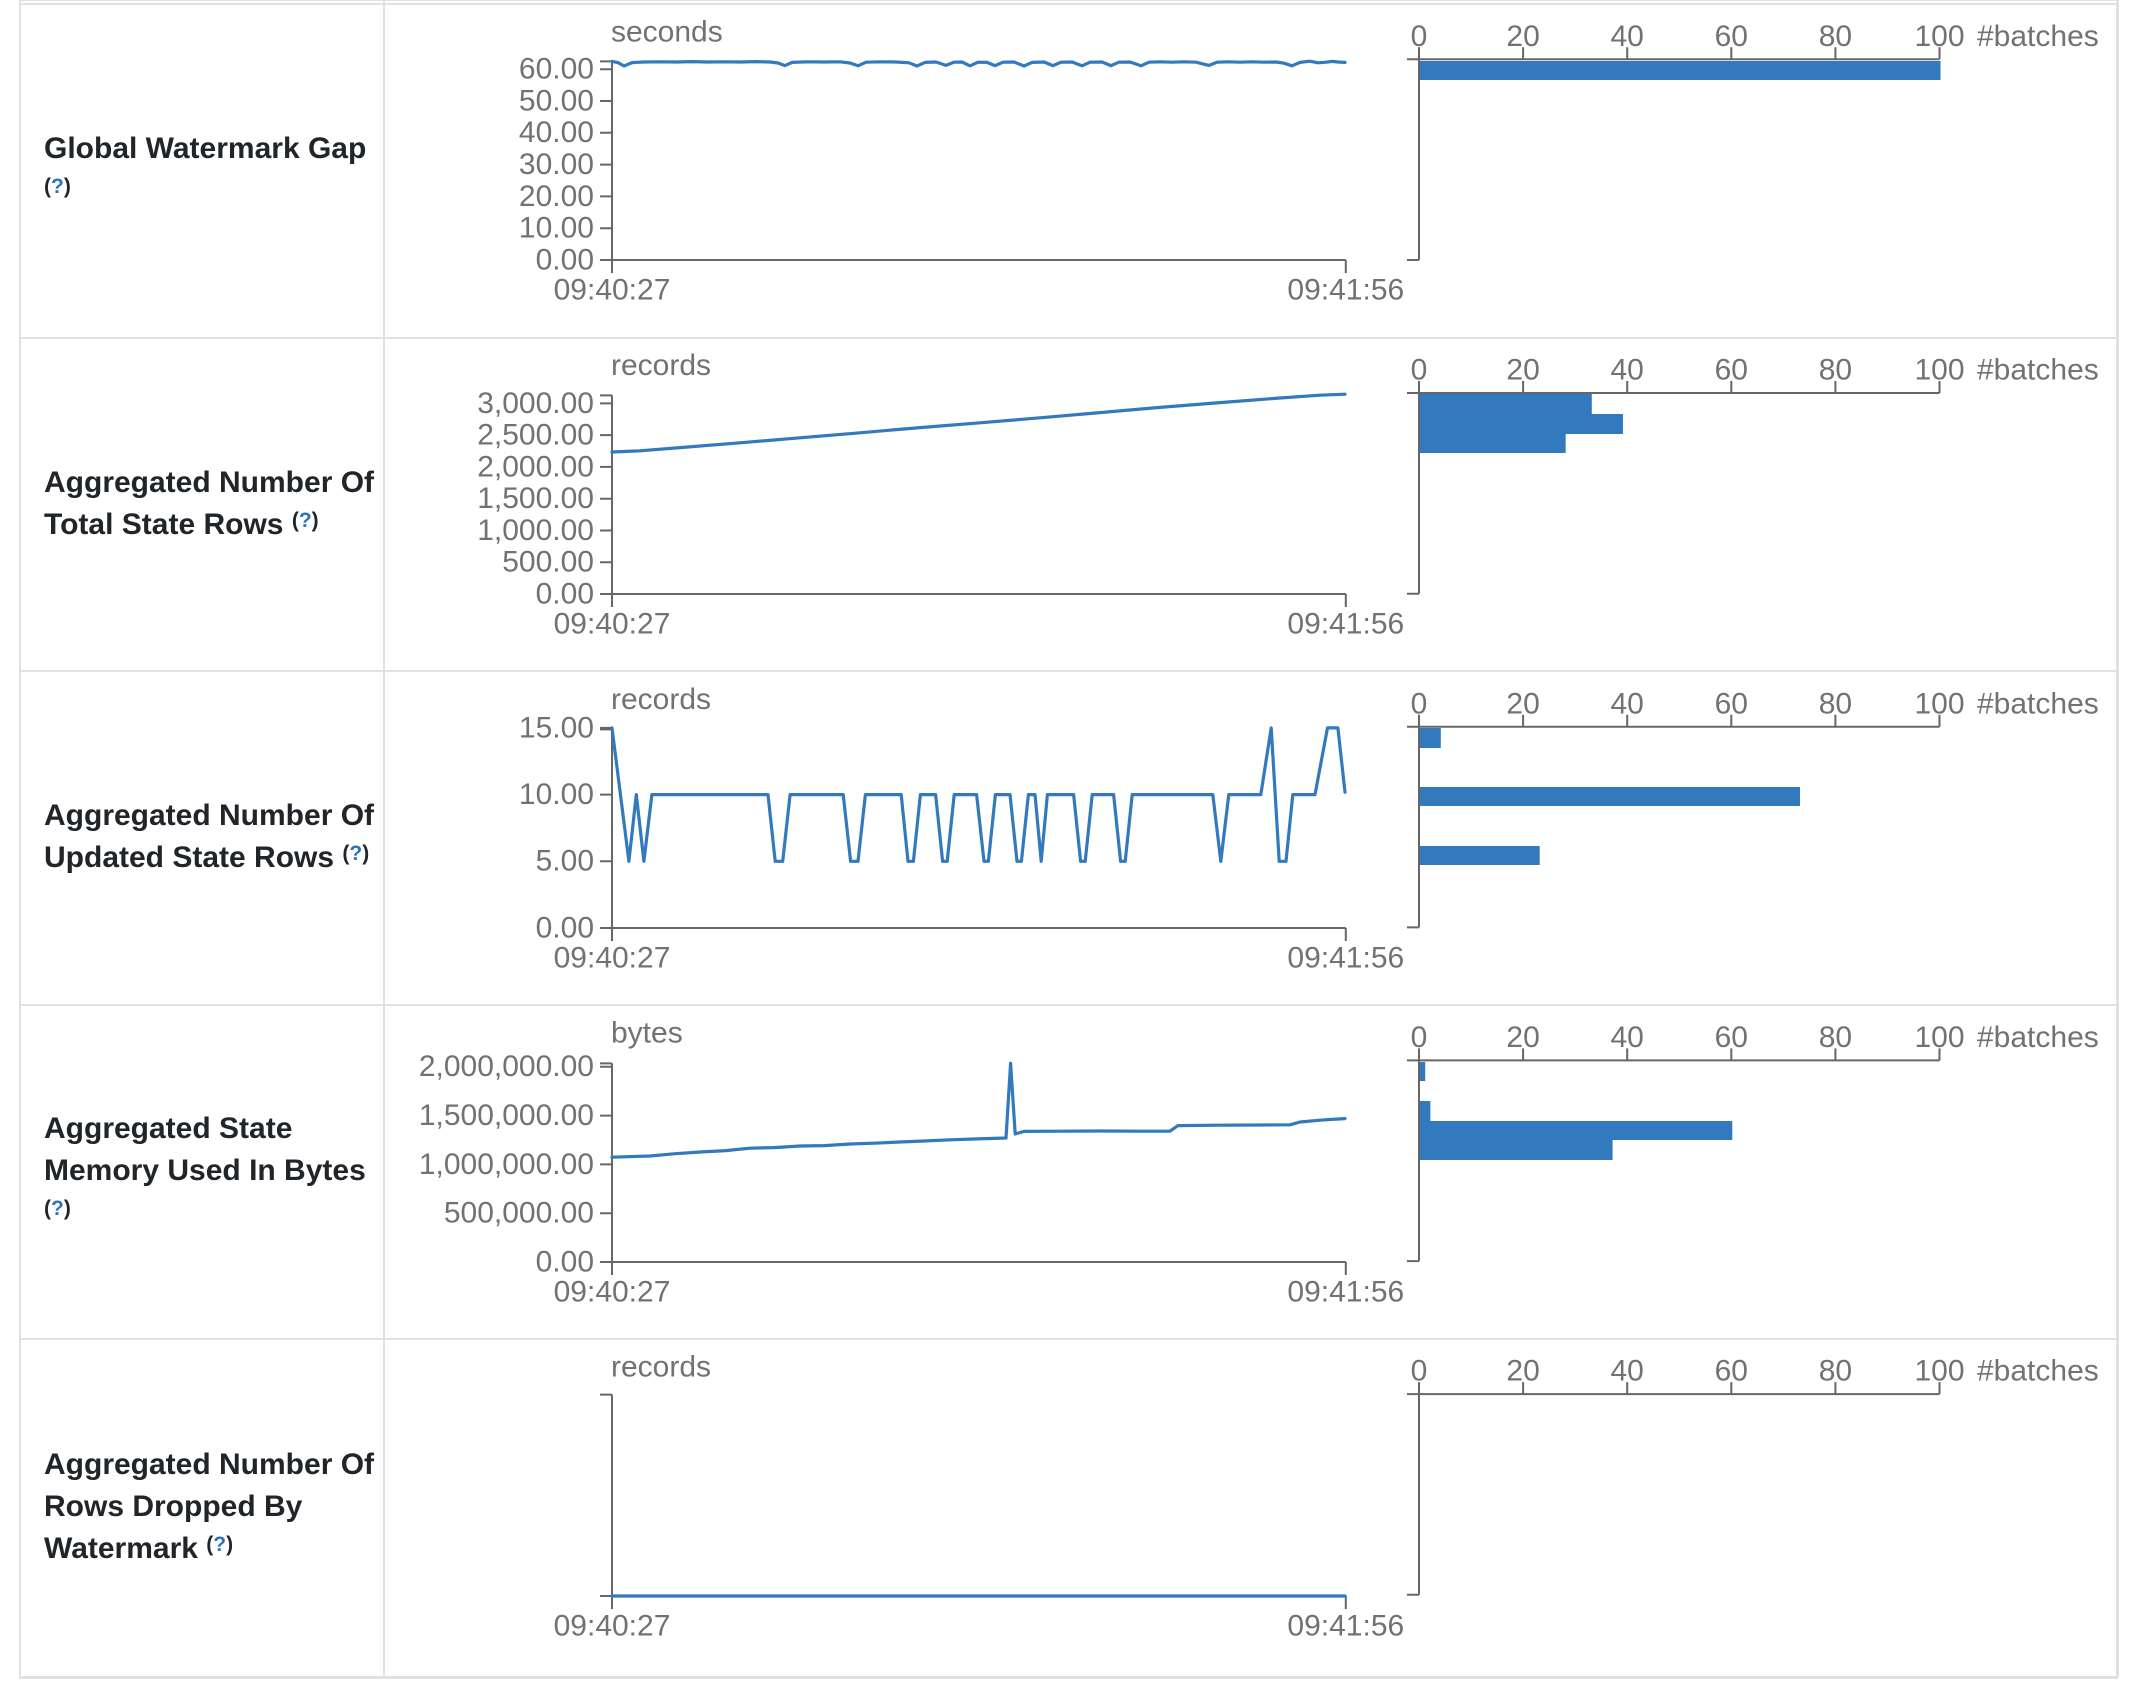 The width and height of the screenshot is (2132, 1686). I want to click on svg-text: 1,000,000.00, so click(506, 1164).